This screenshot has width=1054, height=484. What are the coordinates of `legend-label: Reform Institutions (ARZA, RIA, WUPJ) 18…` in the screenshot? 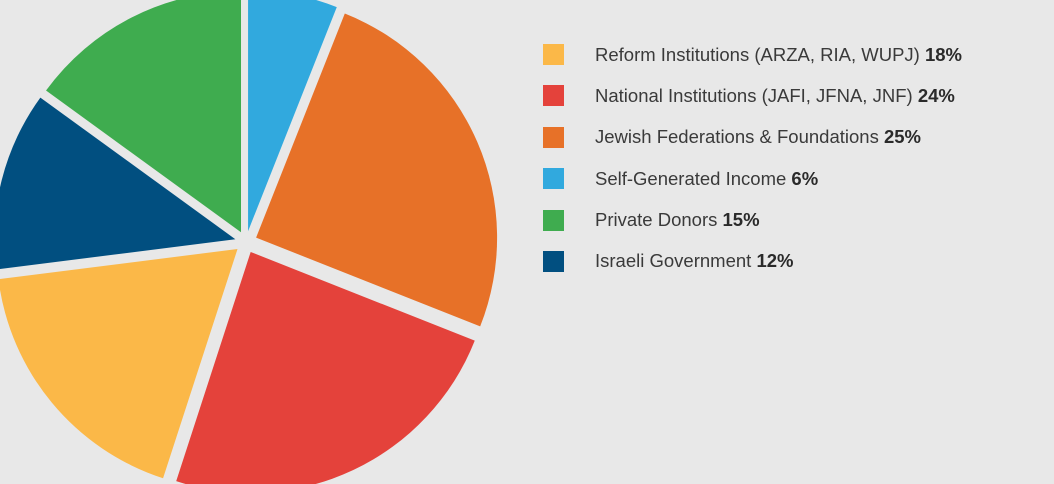 It's located at (778, 55).